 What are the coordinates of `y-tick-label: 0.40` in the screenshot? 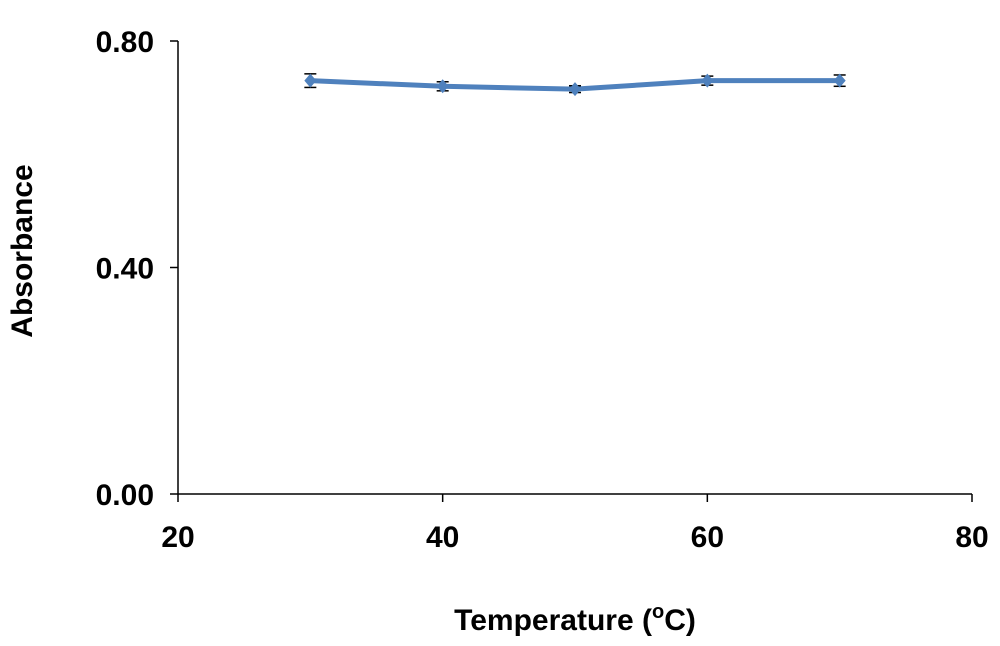 It's located at (125, 269).